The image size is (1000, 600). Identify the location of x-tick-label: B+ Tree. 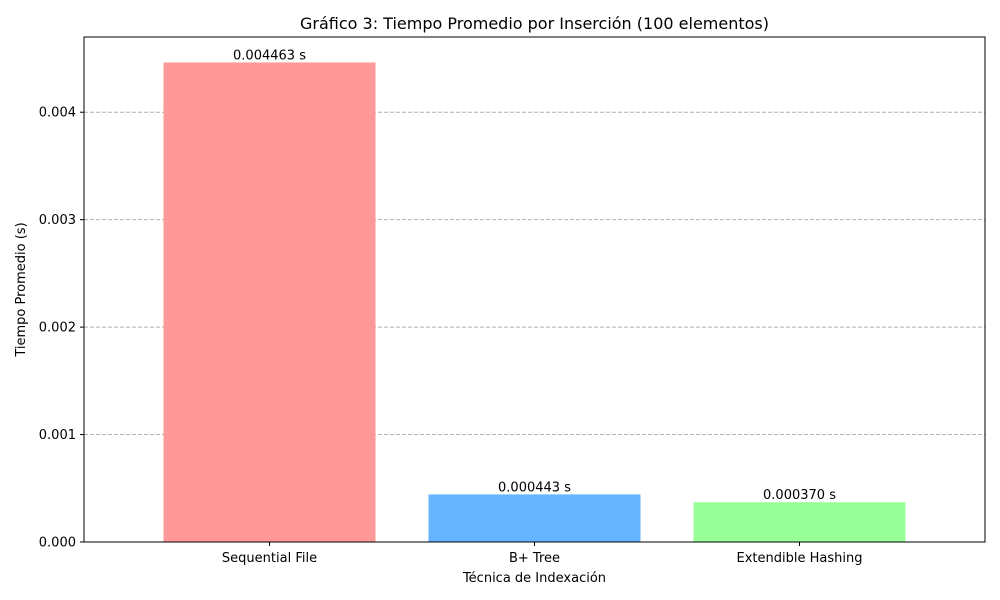
(534, 558).